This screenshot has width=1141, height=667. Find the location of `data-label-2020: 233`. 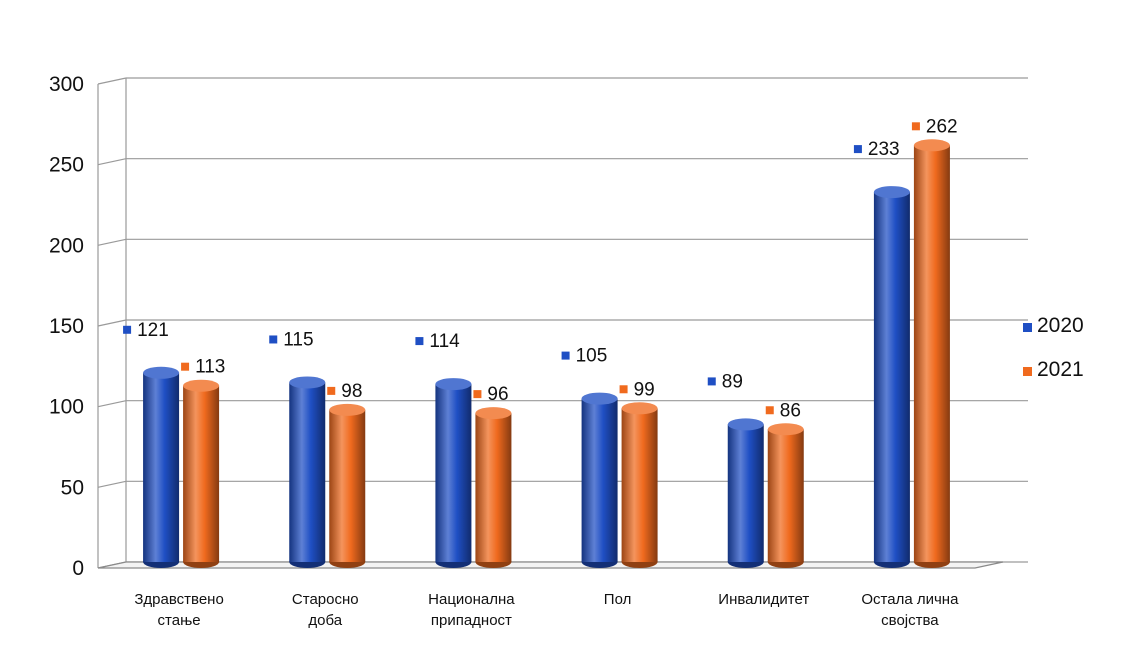

data-label-2020: 233 is located at coordinates (884, 149).